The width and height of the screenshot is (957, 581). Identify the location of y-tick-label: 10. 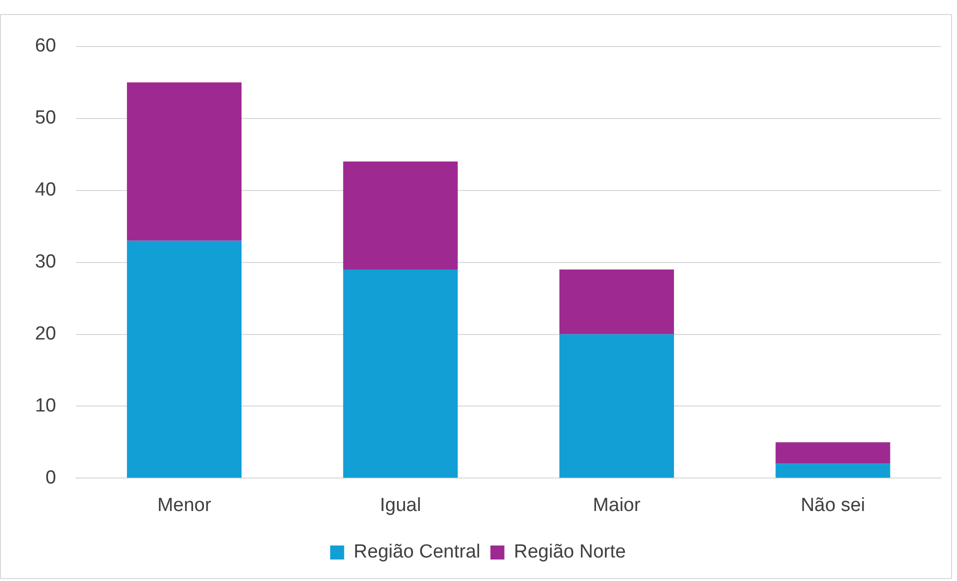
(45, 405).